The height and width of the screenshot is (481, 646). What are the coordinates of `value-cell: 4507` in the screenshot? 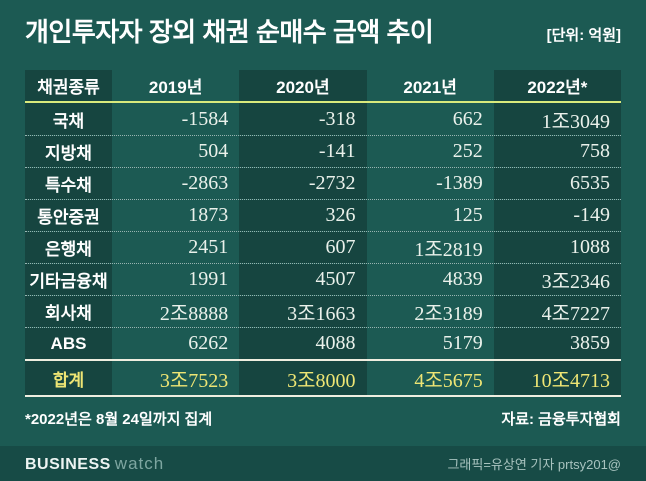 It's located at (303, 279).